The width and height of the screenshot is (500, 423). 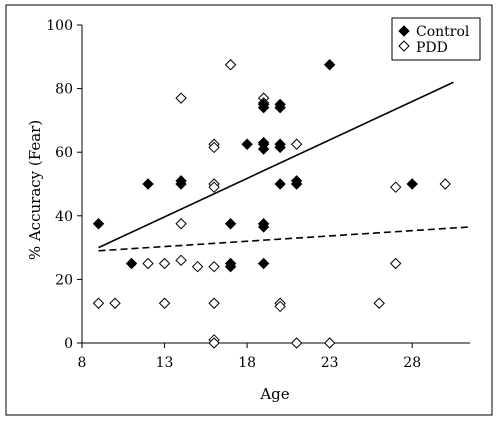 What do you see at coordinates (68, 344) in the screenshot?
I see `y-tick-label: 0` at bounding box center [68, 344].